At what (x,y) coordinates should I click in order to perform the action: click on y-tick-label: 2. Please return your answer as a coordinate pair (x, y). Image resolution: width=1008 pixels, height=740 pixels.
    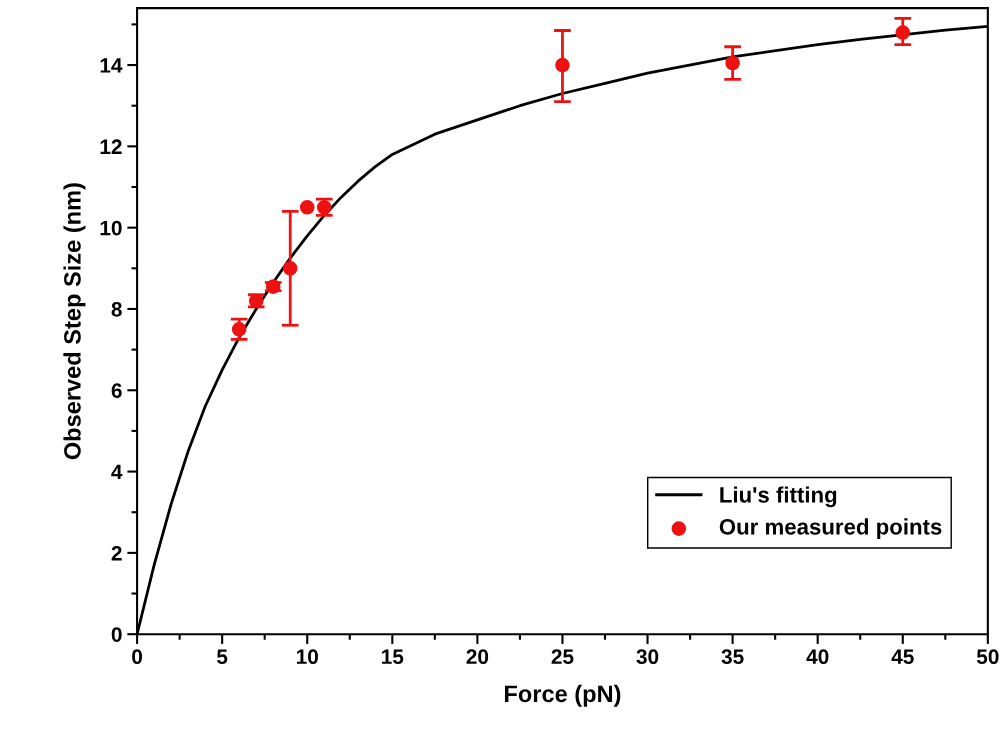
    Looking at the image, I should click on (116, 553).